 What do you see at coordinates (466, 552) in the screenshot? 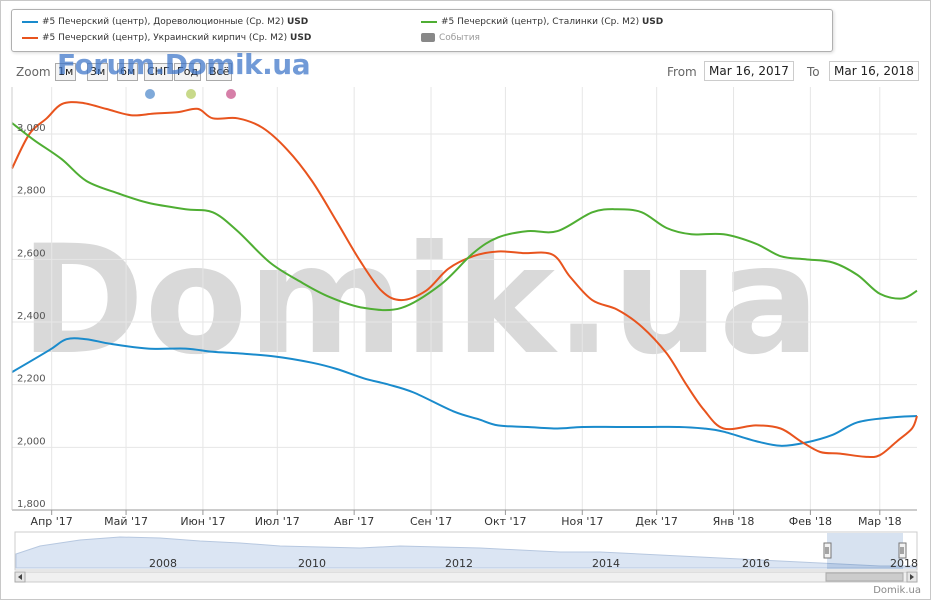
I see `navigator-area` at bounding box center [466, 552].